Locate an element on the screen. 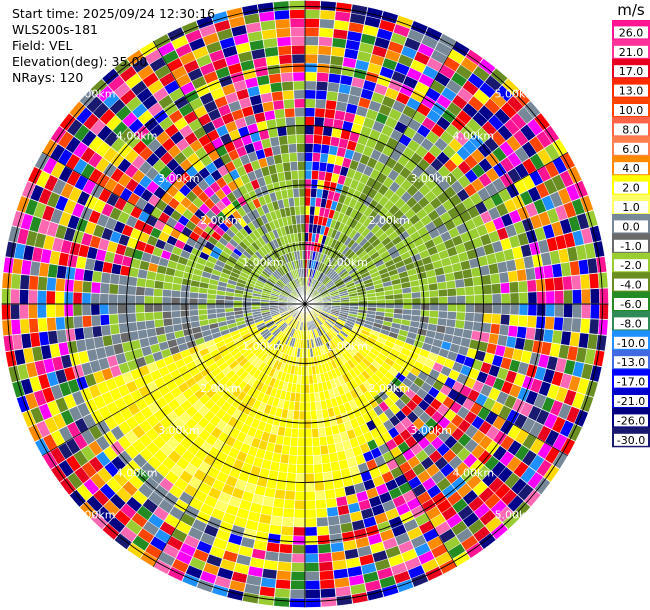  start-time-label: Start time: 2025/09/24 12:30:16 is located at coordinates (114, 13).